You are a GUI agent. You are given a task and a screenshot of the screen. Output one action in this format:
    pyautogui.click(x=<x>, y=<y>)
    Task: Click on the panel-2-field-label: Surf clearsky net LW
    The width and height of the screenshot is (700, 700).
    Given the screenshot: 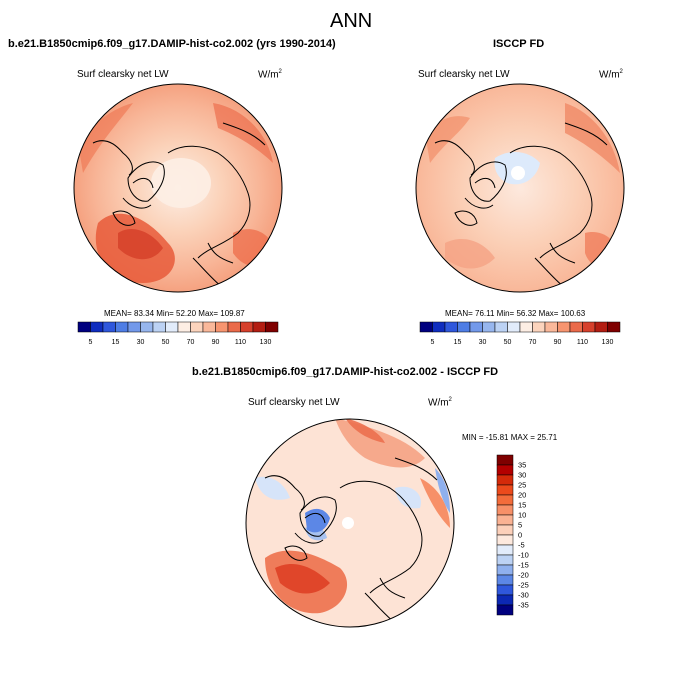 What is the action you would take?
    pyautogui.click(x=464, y=74)
    